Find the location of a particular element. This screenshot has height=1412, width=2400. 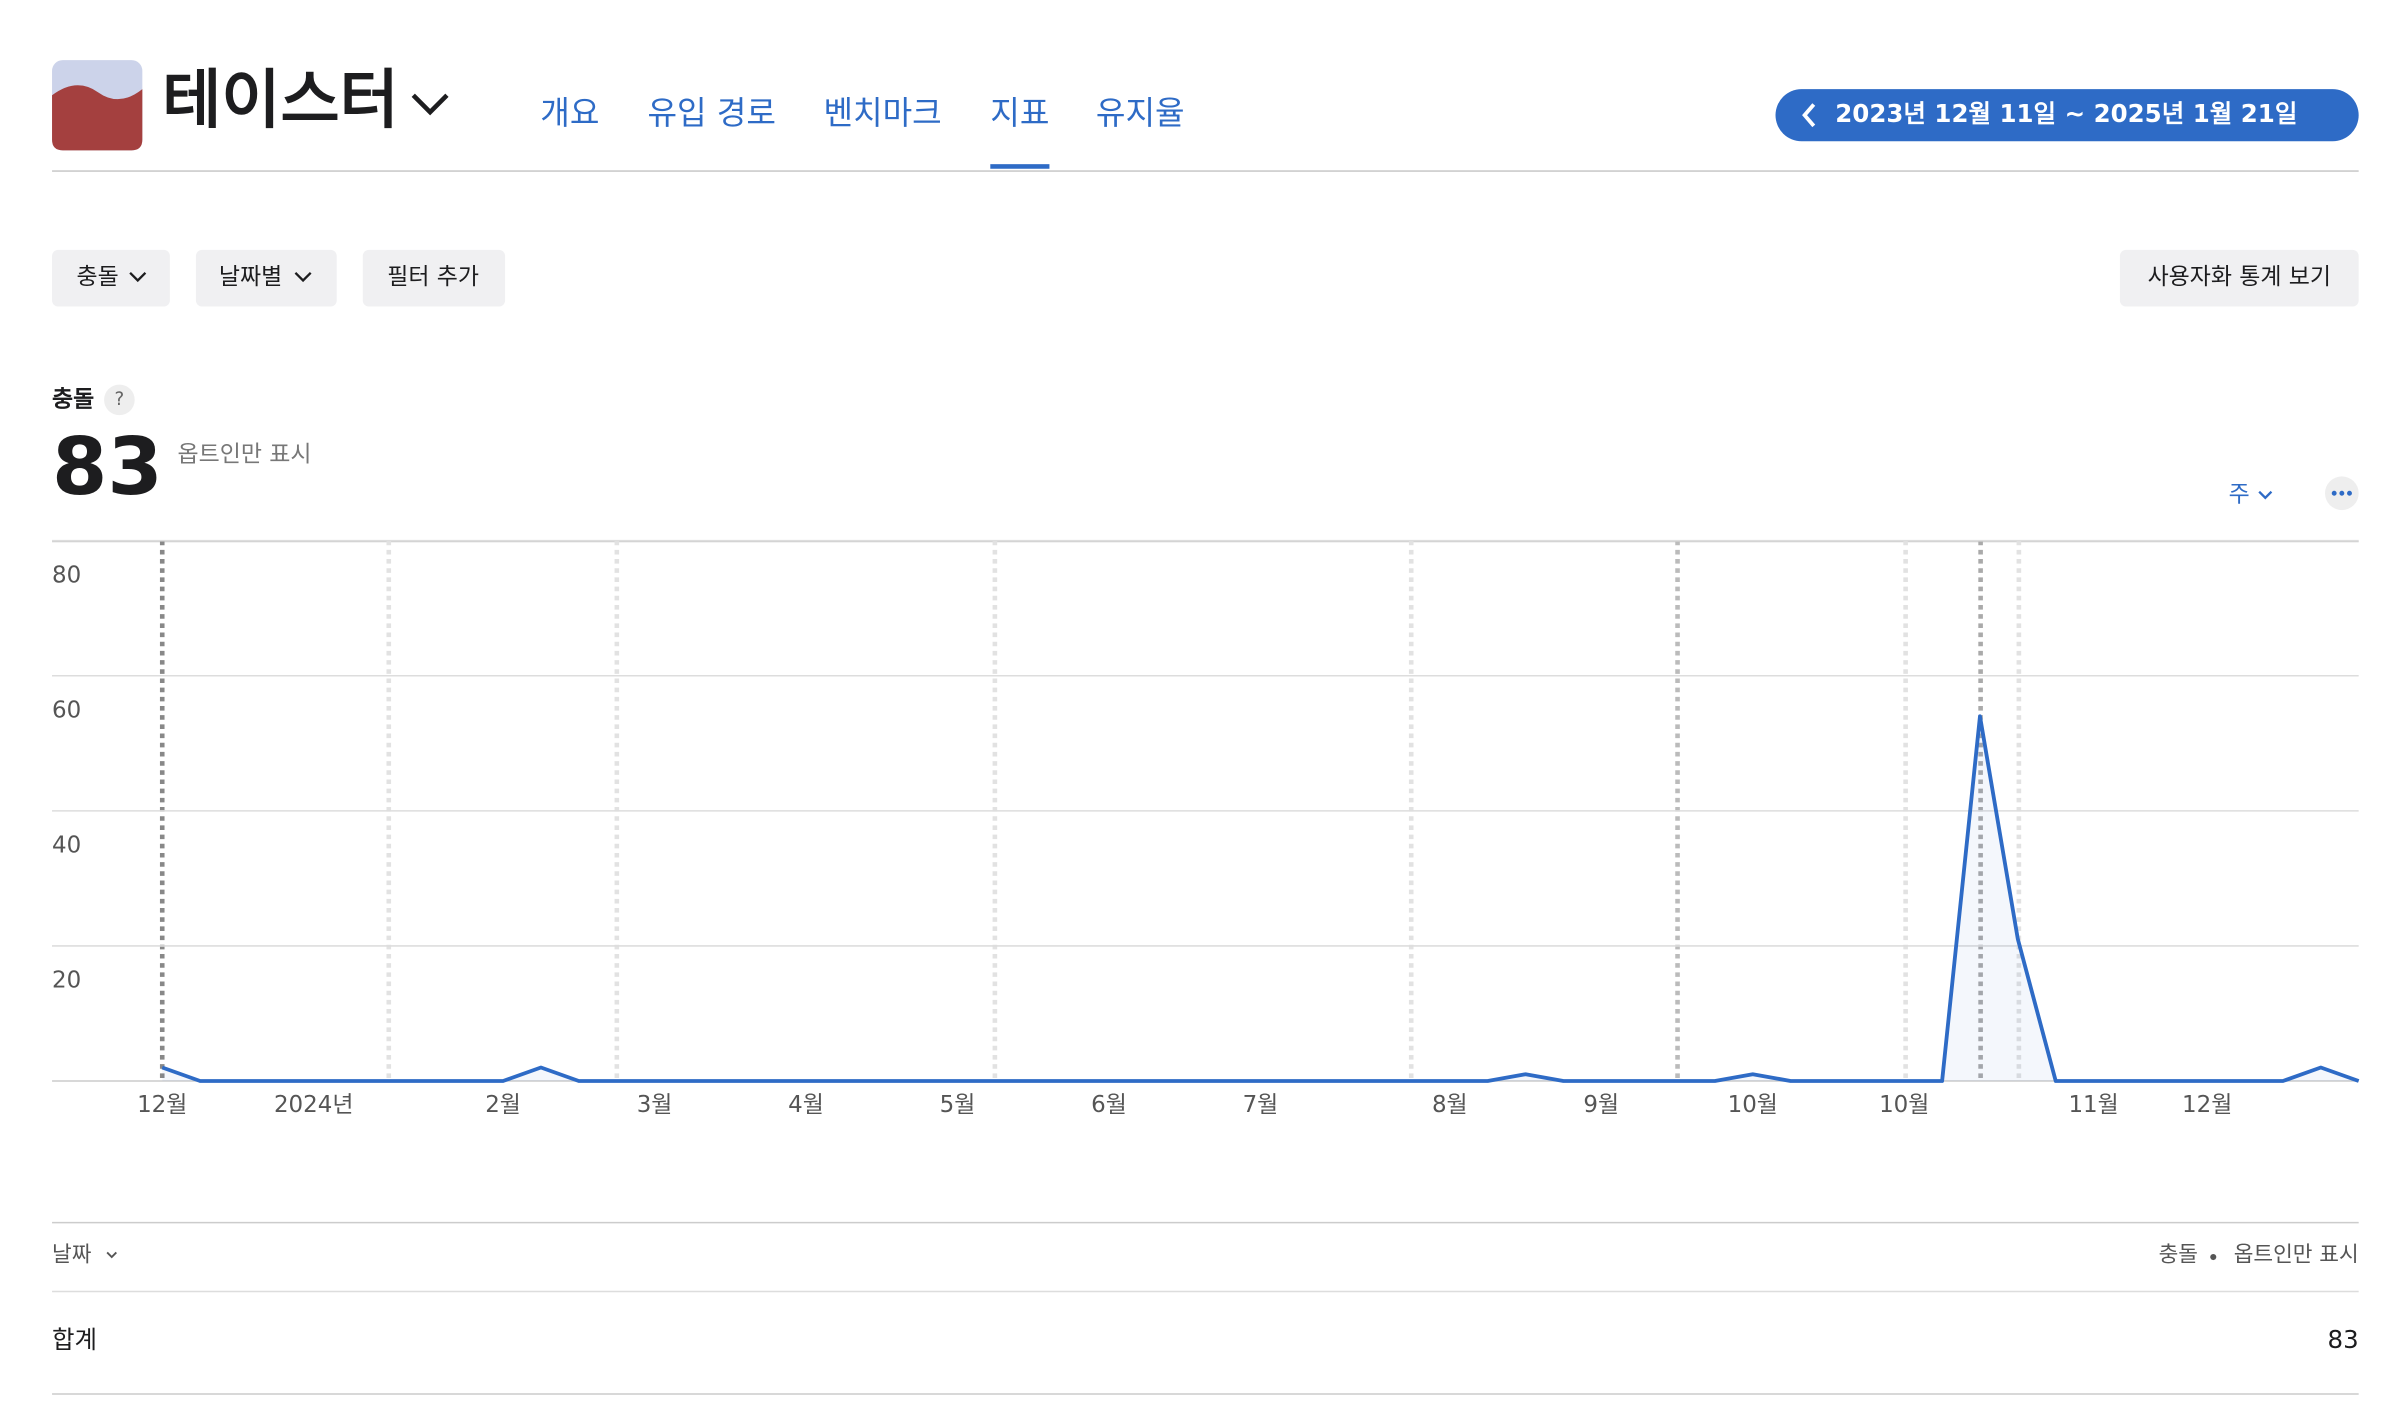

x-tick-label: 2월 is located at coordinates (503, 1105).